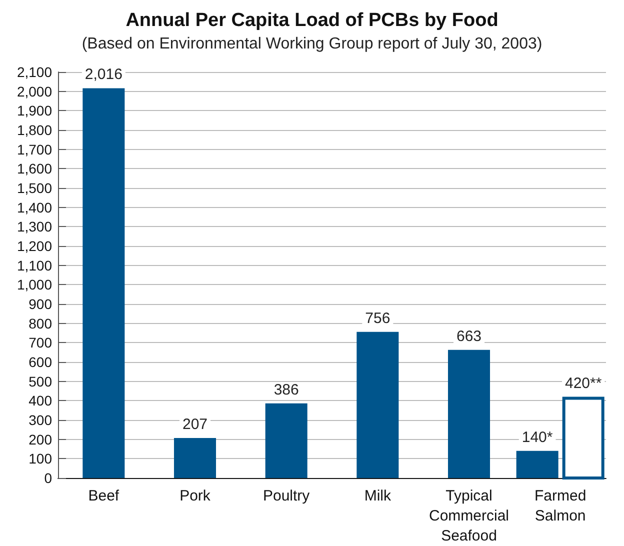 The height and width of the screenshot is (546, 624). I want to click on y-tick-label: 700, so click(40, 342).